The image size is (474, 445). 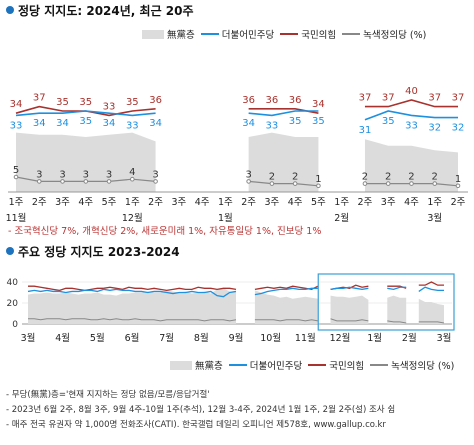 What do you see at coordinates (308, 34) in the screenshot?
I see `legend-item-ppp: 국민의힘` at bounding box center [308, 34].